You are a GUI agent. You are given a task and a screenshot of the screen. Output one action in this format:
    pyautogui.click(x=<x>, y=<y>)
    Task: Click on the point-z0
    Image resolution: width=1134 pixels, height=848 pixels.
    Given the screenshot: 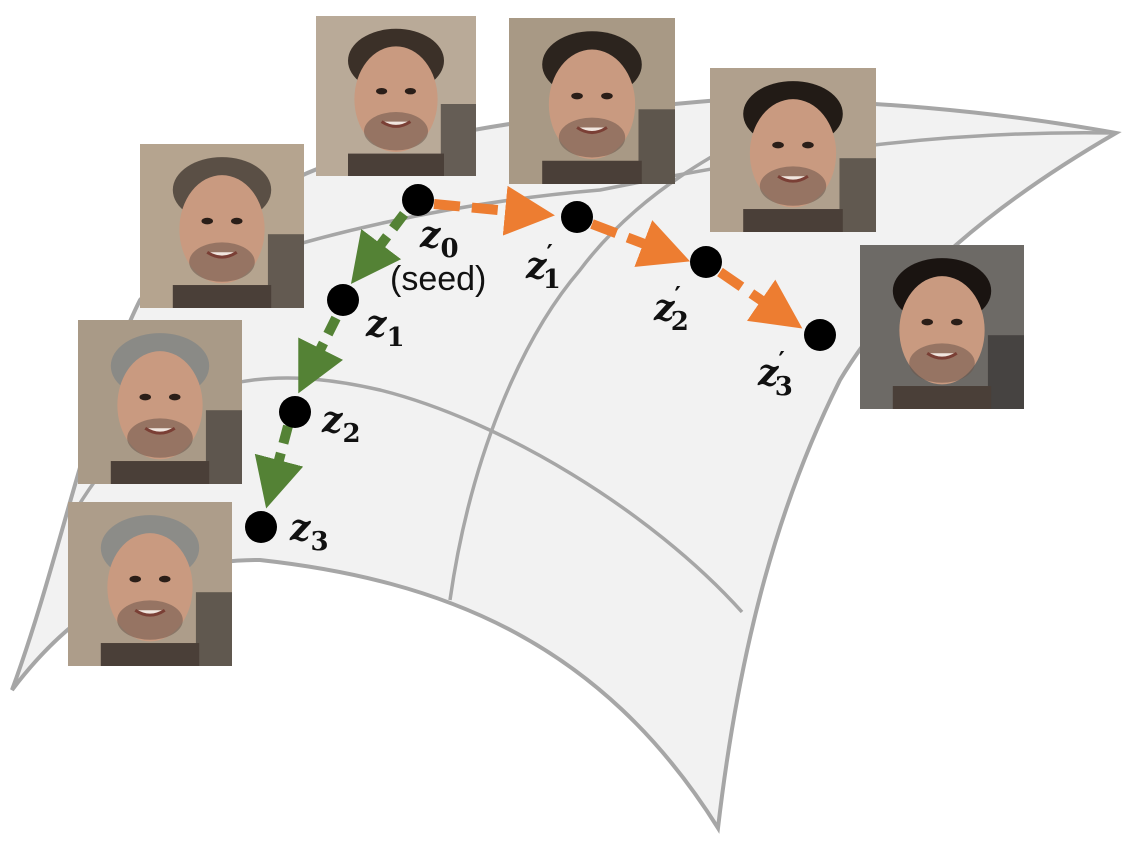 What is the action you would take?
    pyautogui.click(x=418, y=200)
    